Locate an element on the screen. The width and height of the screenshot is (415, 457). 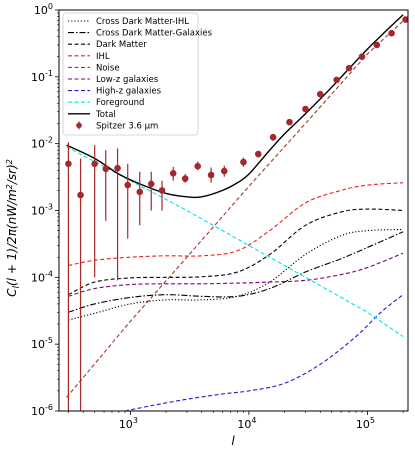
y-tick-label: 10⁻⁵ is located at coordinates (42, 343).